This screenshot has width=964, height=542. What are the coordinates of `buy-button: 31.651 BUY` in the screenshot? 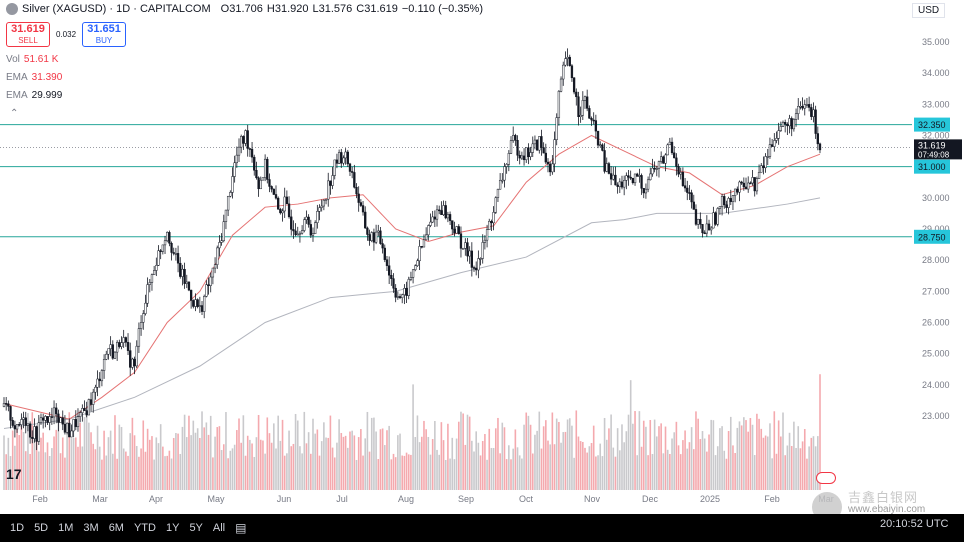 It's located at (104, 34).